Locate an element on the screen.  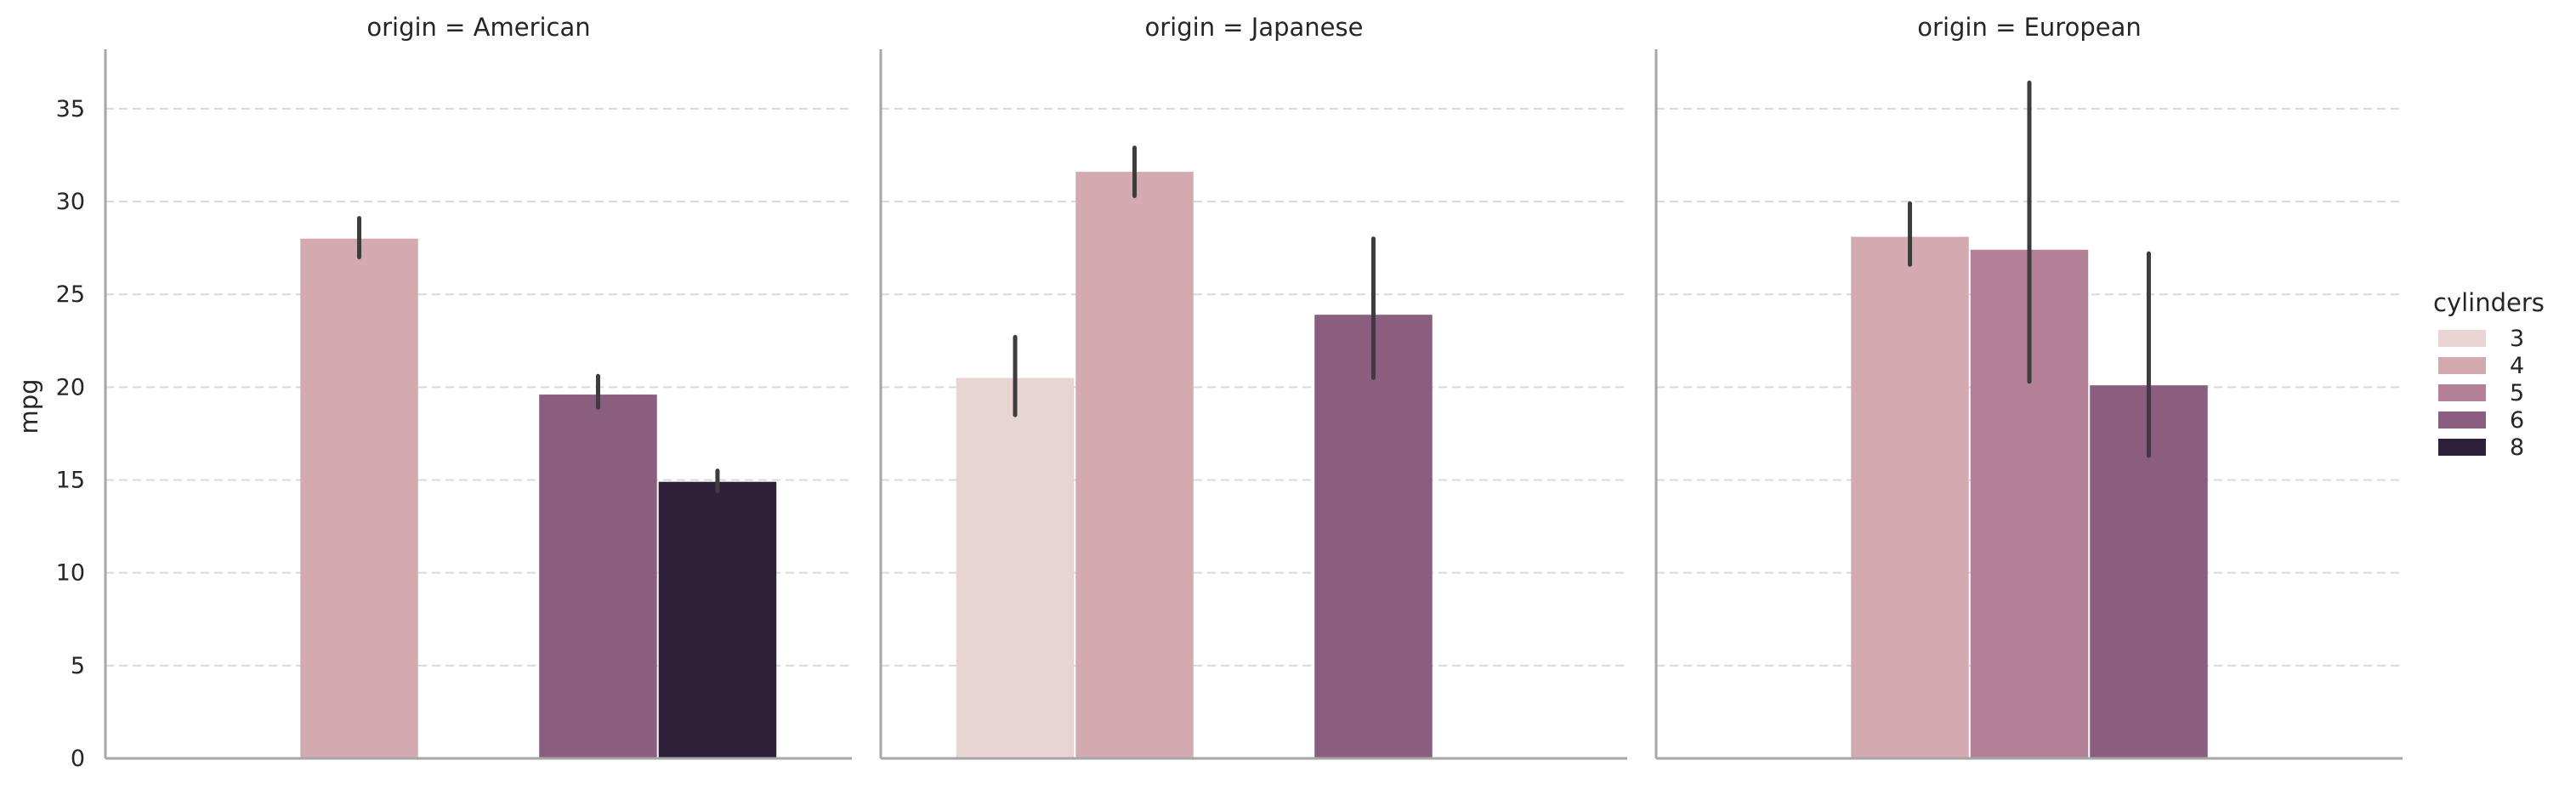
legend-item-5: 5 is located at coordinates (2481, 393).